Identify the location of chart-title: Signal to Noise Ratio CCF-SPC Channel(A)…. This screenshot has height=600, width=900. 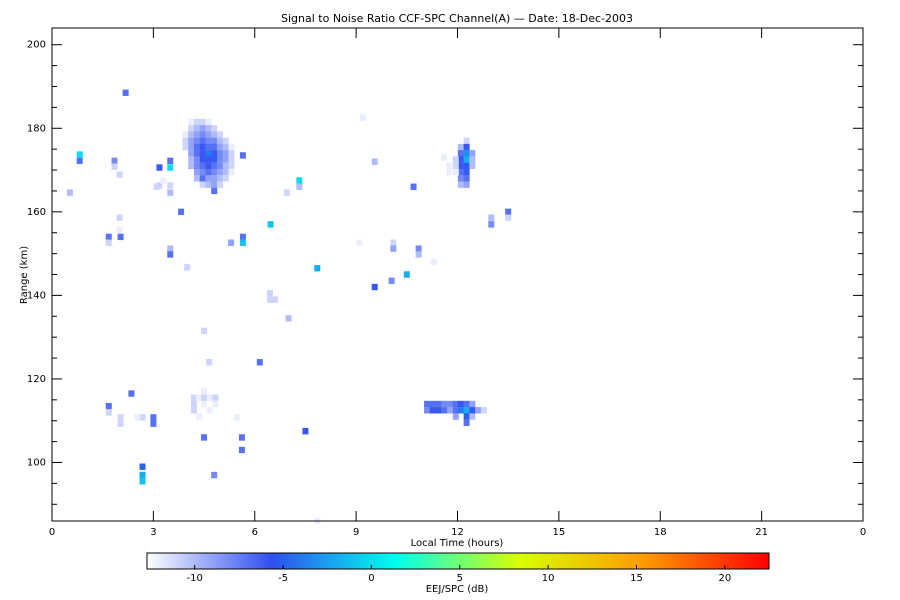
(457, 18).